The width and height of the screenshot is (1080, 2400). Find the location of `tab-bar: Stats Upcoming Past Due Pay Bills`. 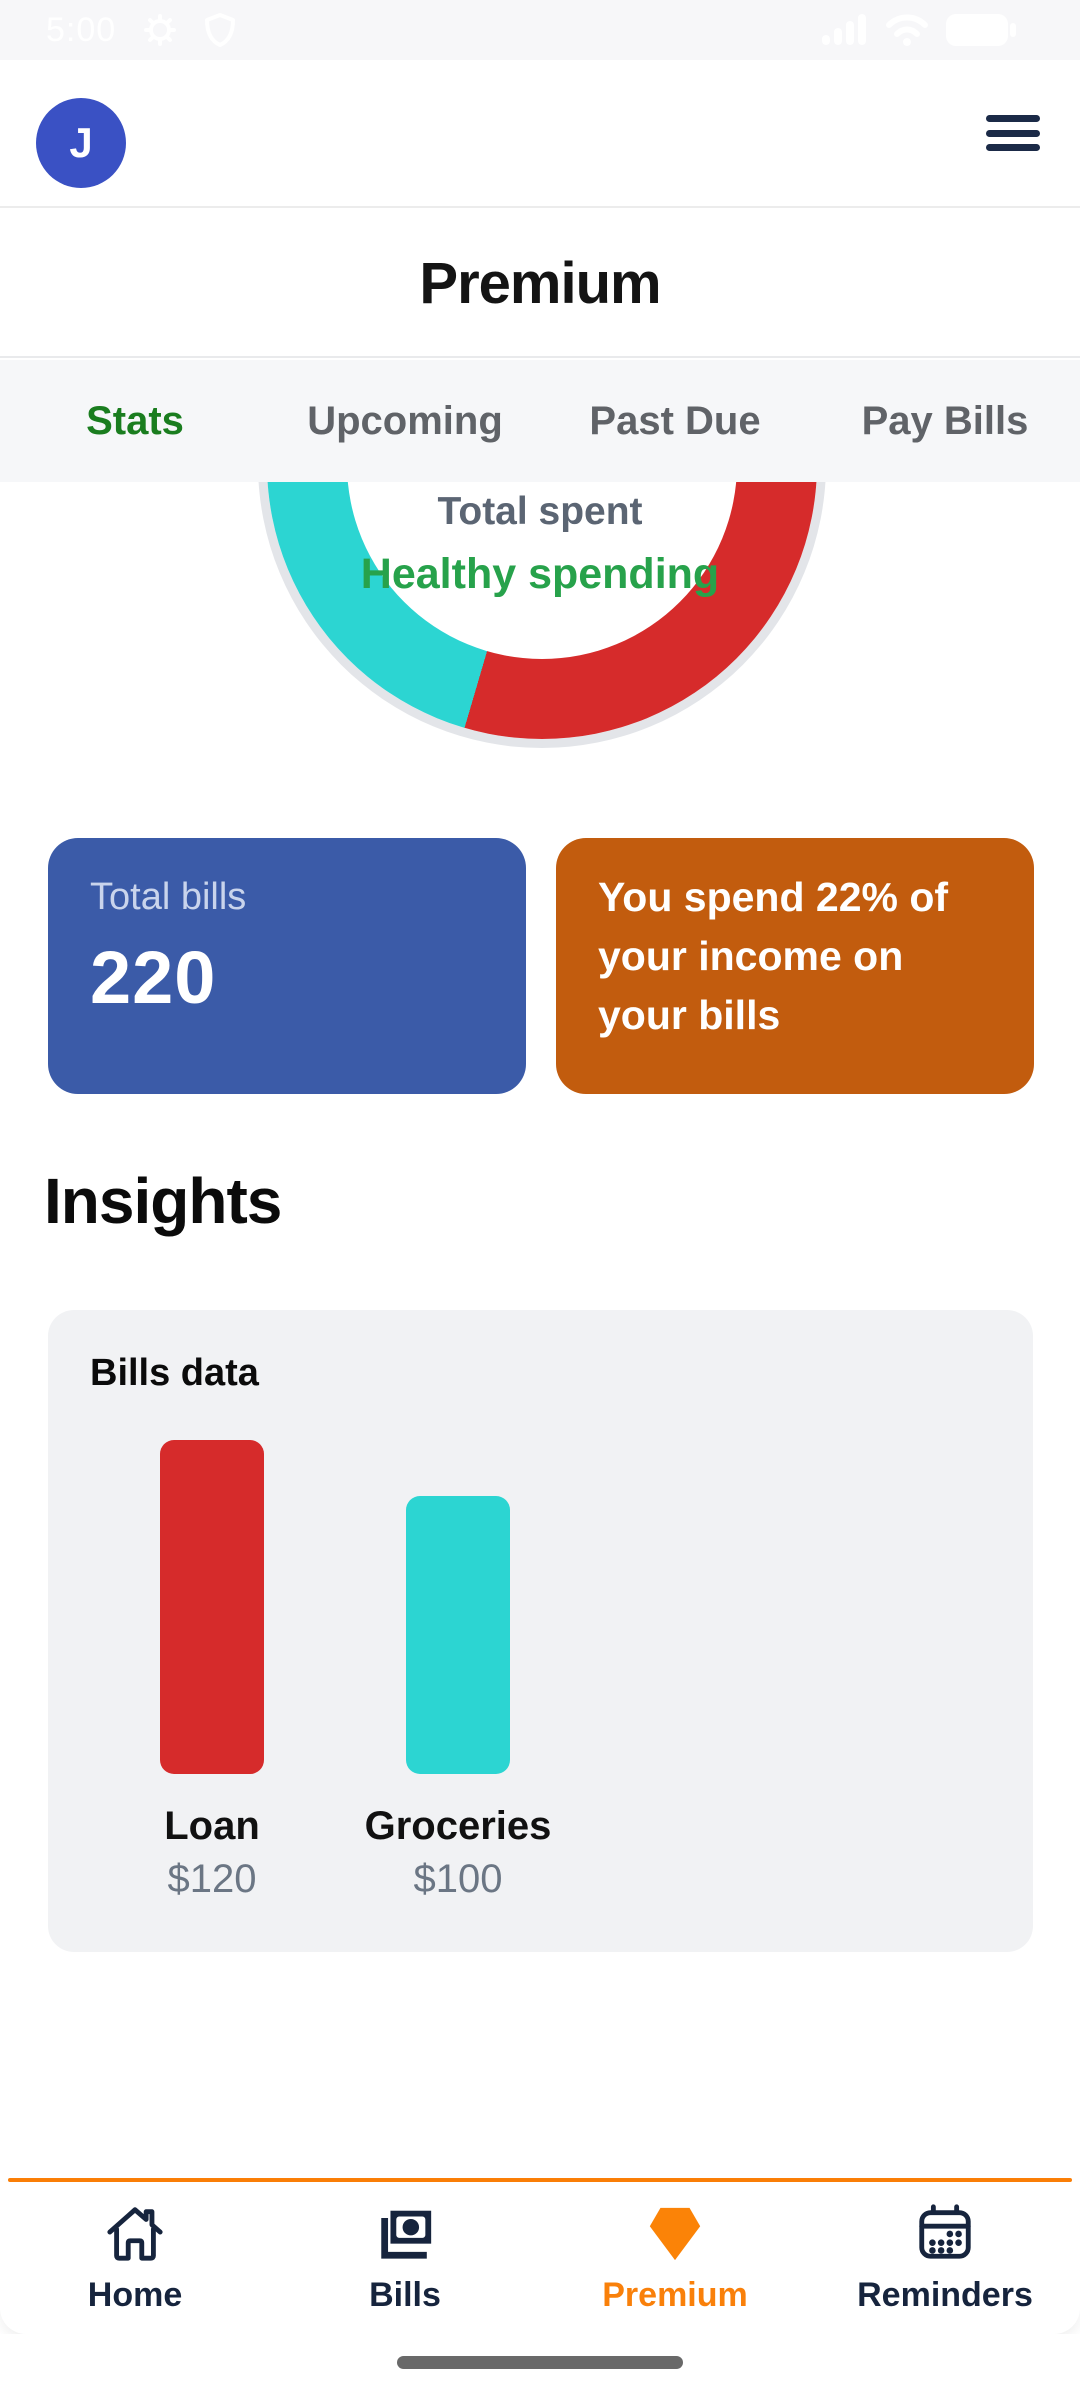

tab-bar: Stats Upcoming Past Due Pay Bills is located at coordinates (540, 421).